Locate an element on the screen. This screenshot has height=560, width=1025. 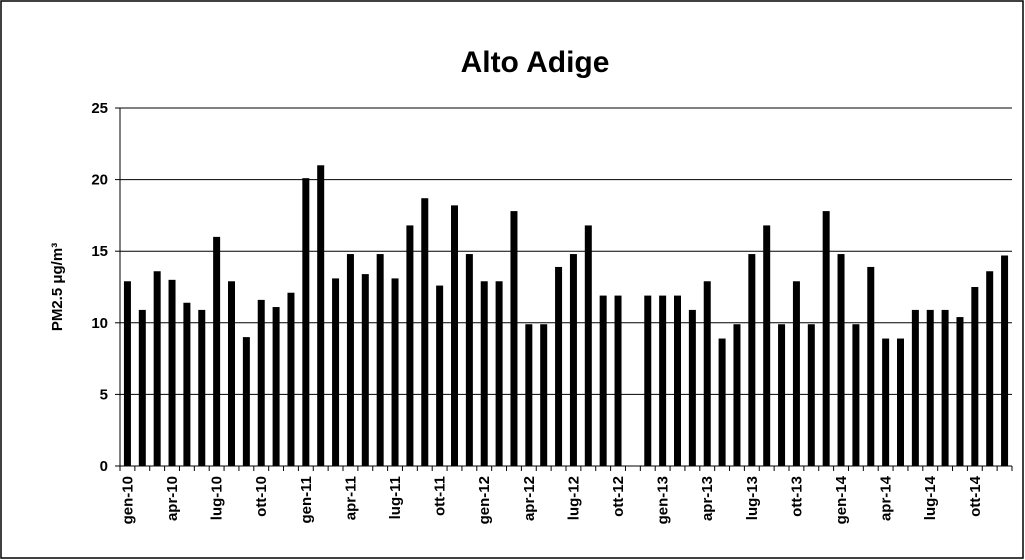
y-tick-label: 0 is located at coordinates (104, 466).